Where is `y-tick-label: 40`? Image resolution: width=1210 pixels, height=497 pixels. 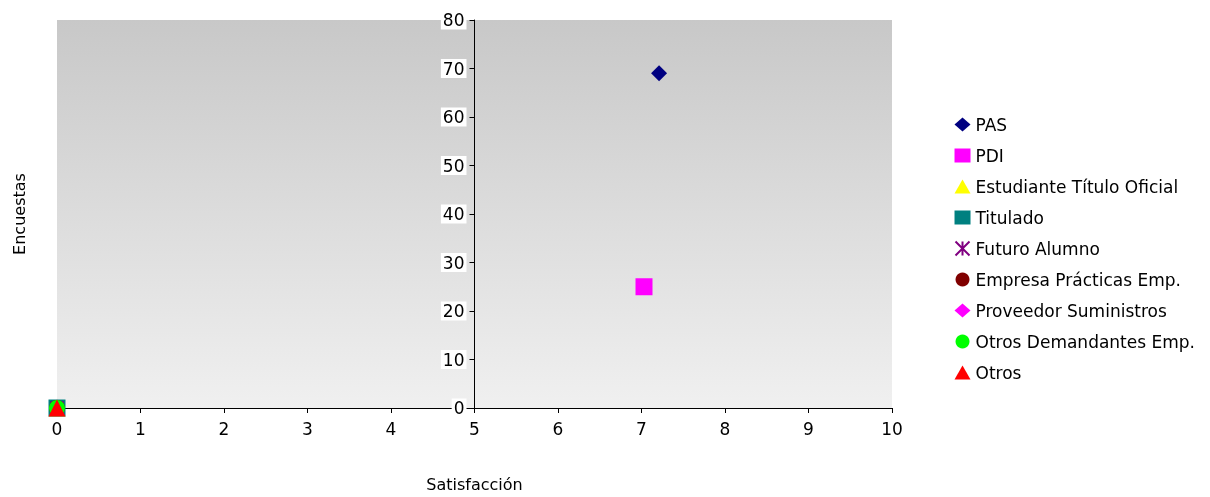 y-tick-label: 40 is located at coordinates (453, 214).